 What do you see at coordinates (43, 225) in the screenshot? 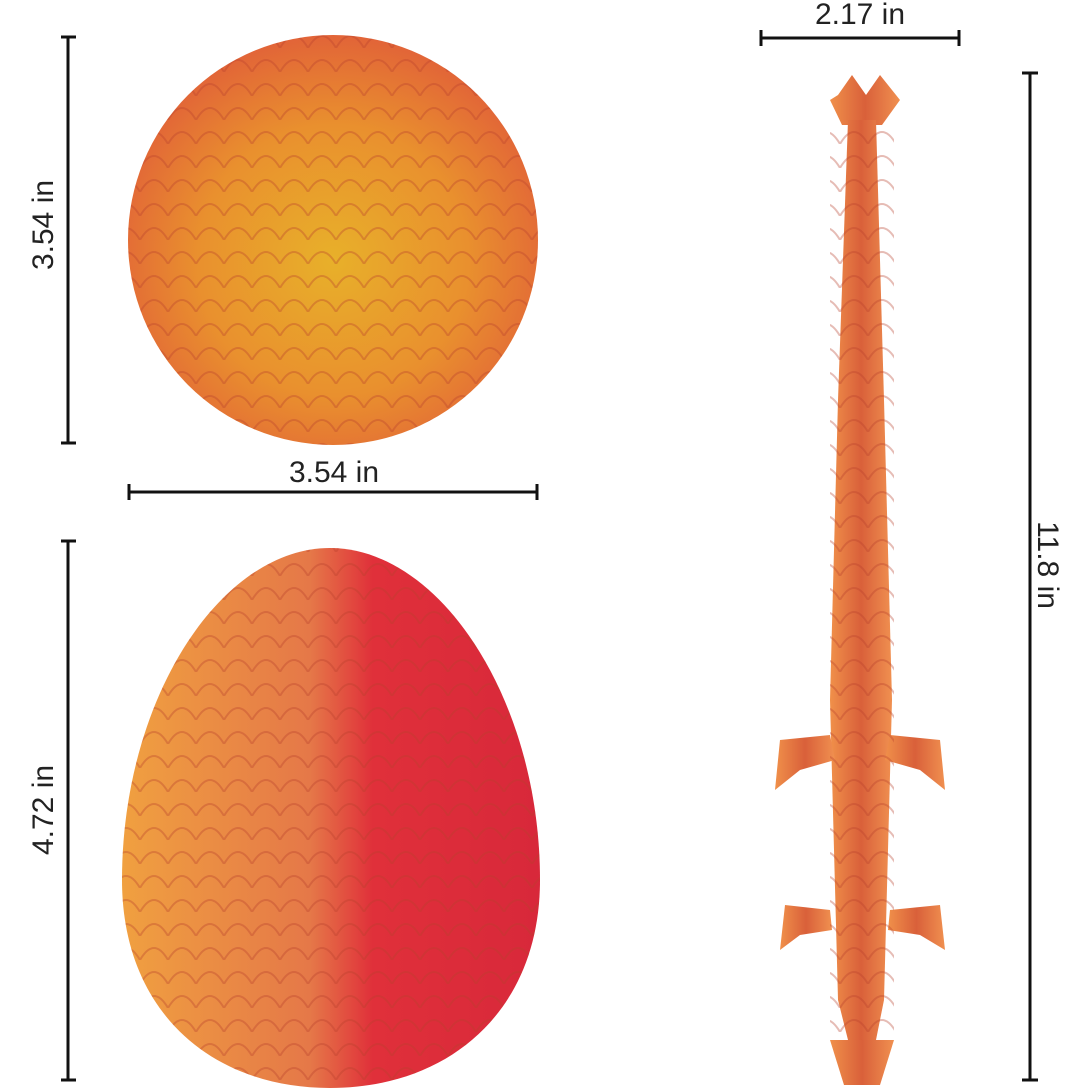
I see `sphere-height-label: 3.54 in` at bounding box center [43, 225].